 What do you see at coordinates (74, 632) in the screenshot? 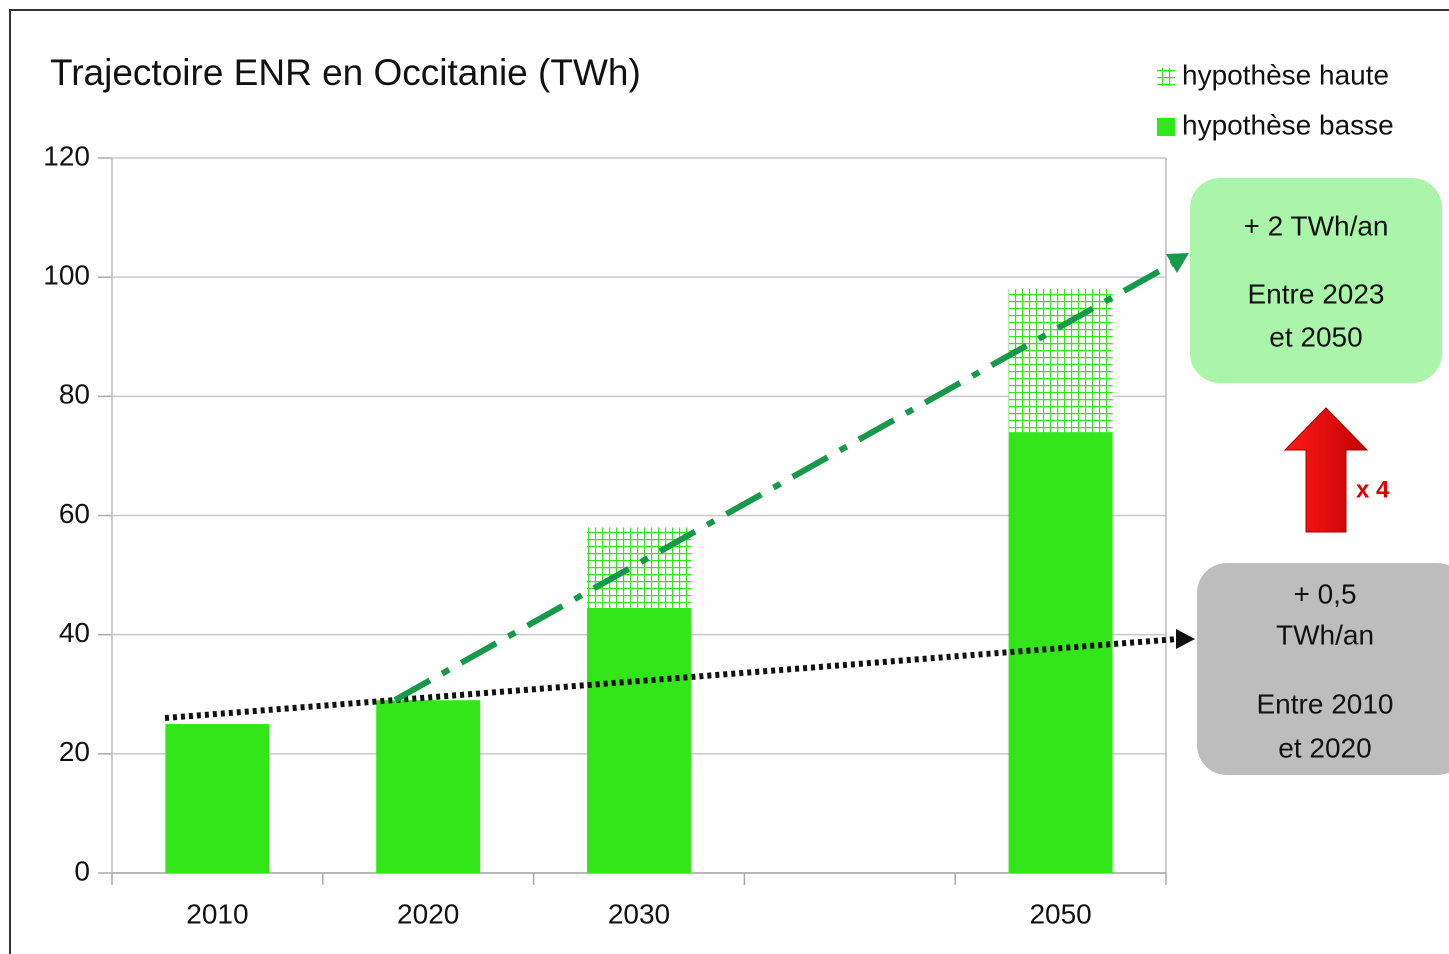
I see `y-tick-label: 40` at bounding box center [74, 632].